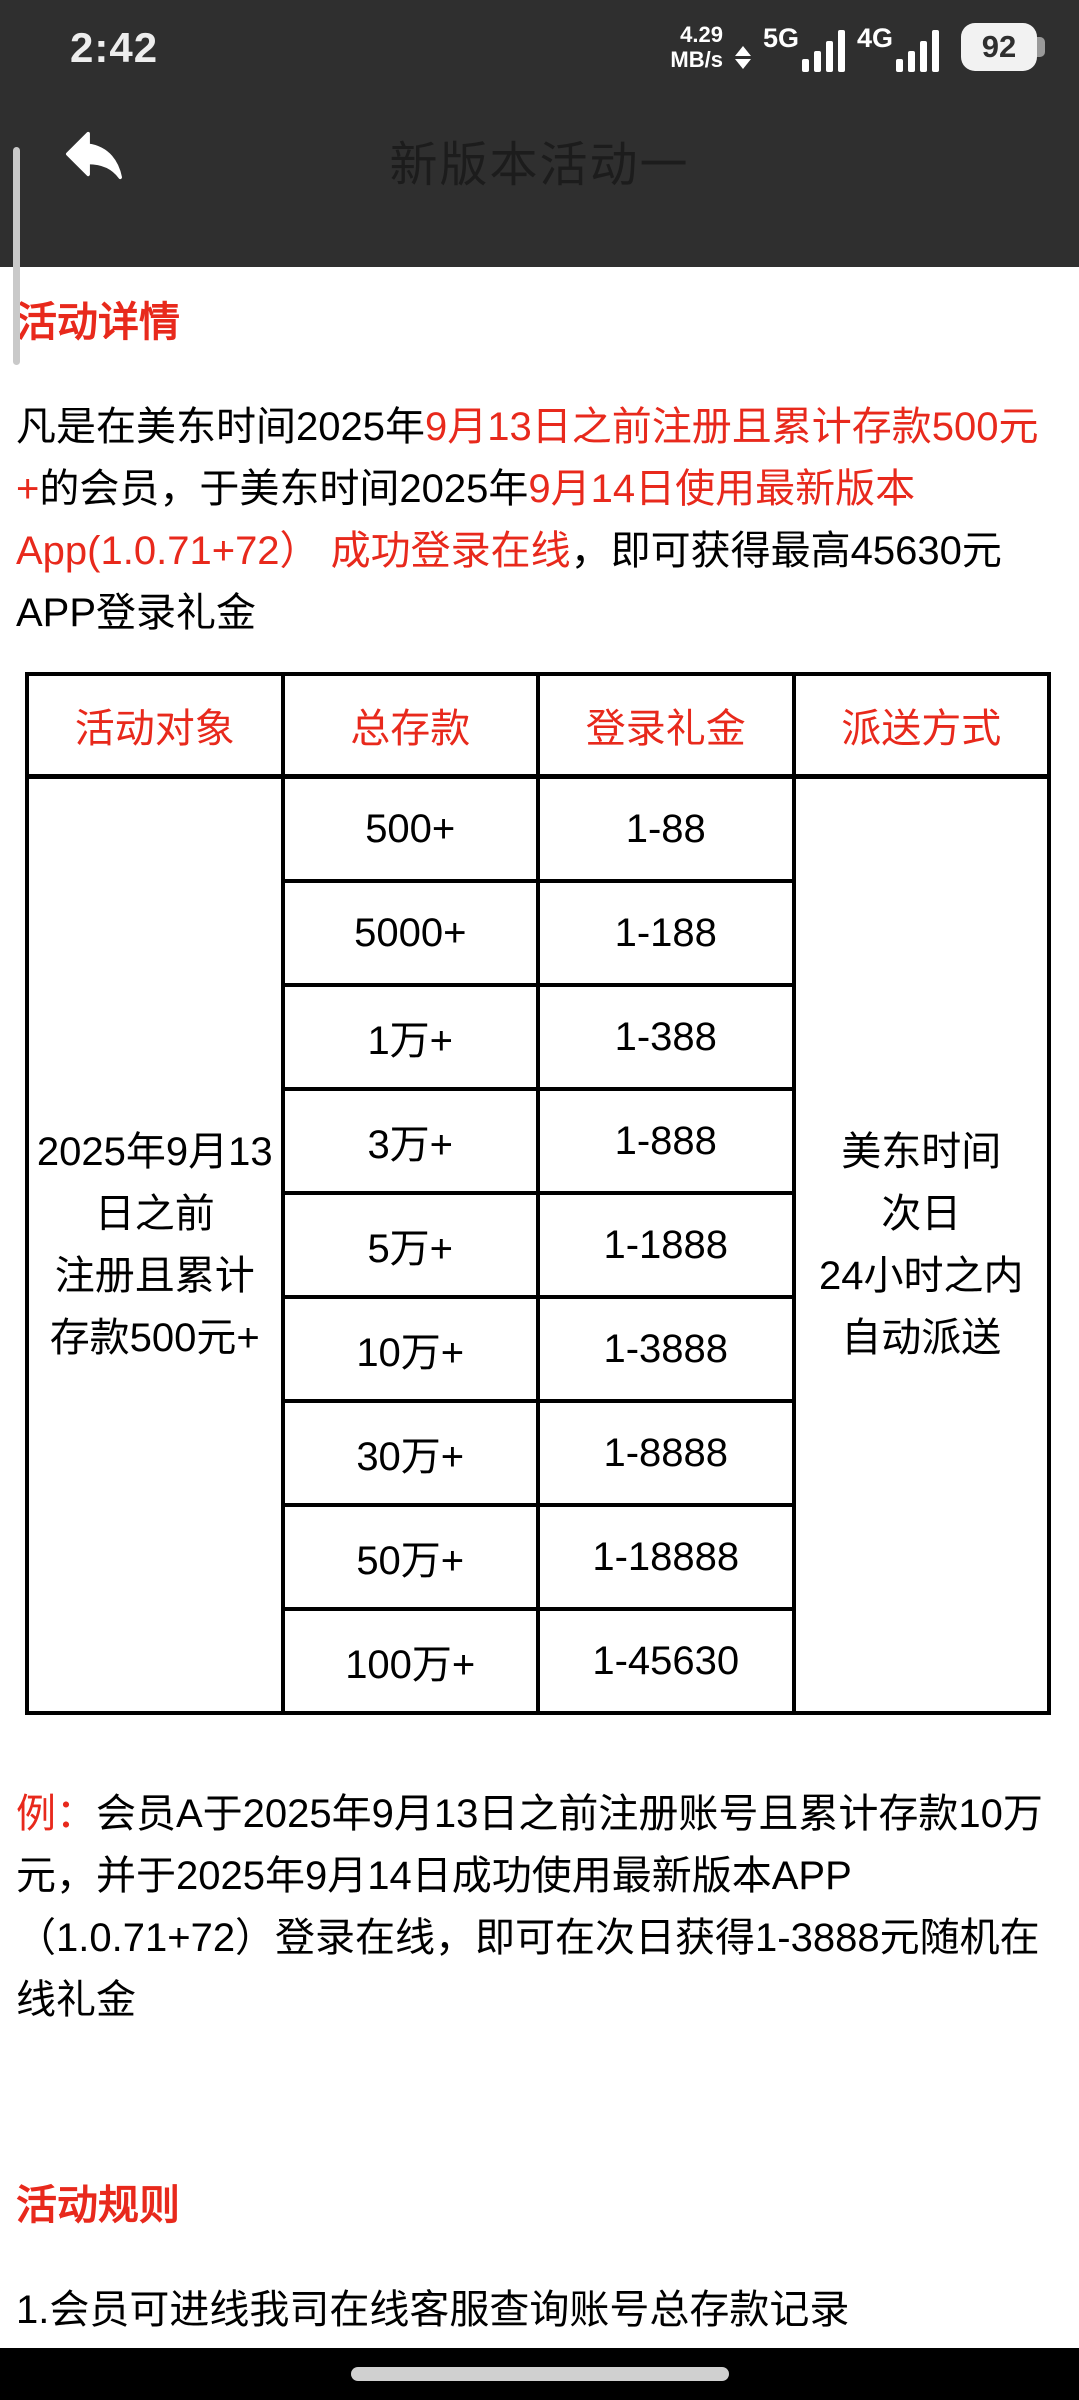 The width and height of the screenshot is (1079, 2400). I want to click on network-speed: 4.29 MB/s, so click(696, 47).